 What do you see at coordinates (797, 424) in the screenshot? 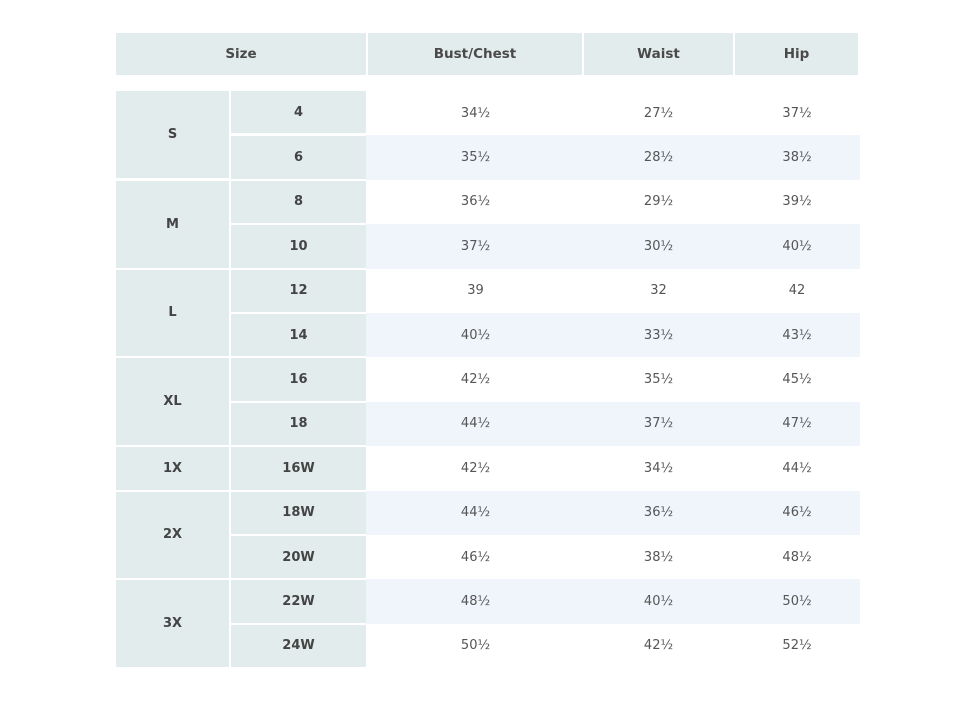
I see `hip-cell: 47½` at bounding box center [797, 424].